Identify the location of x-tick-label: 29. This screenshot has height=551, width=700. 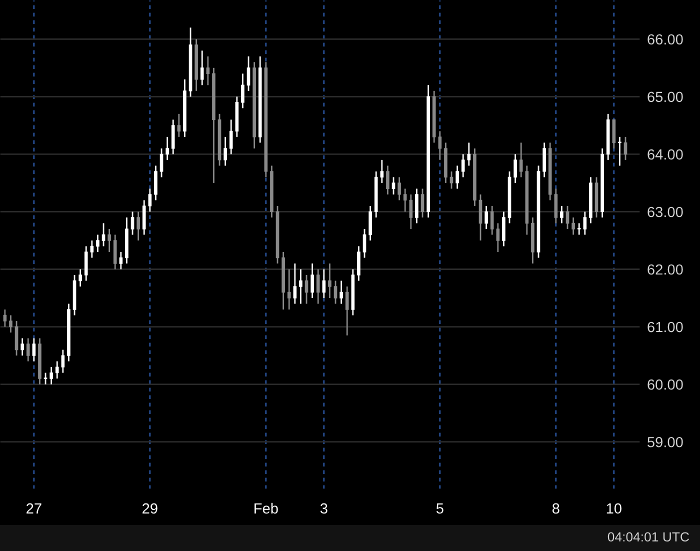
(150, 508).